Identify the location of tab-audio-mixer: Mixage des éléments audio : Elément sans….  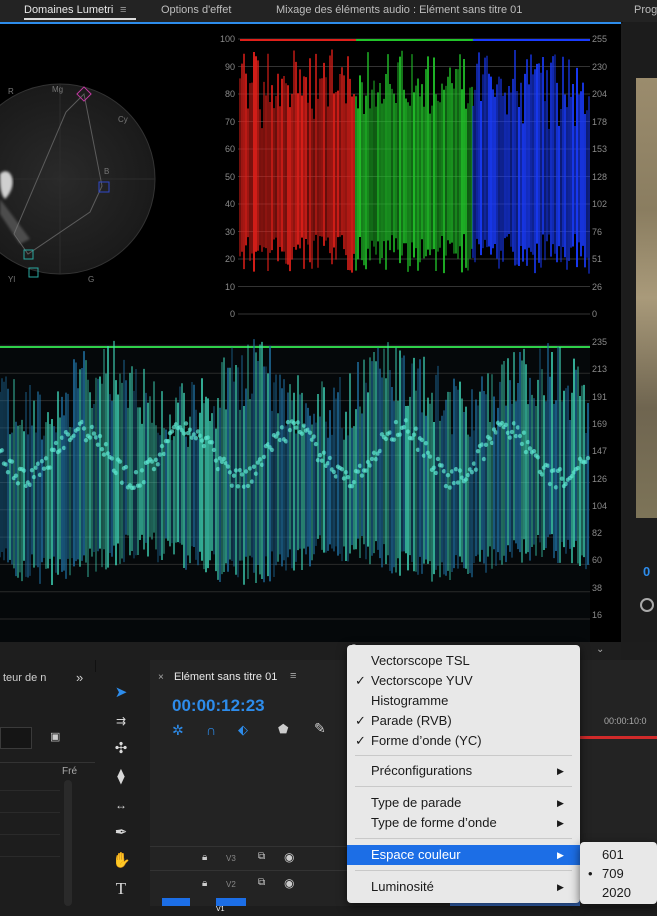
(399, 10).